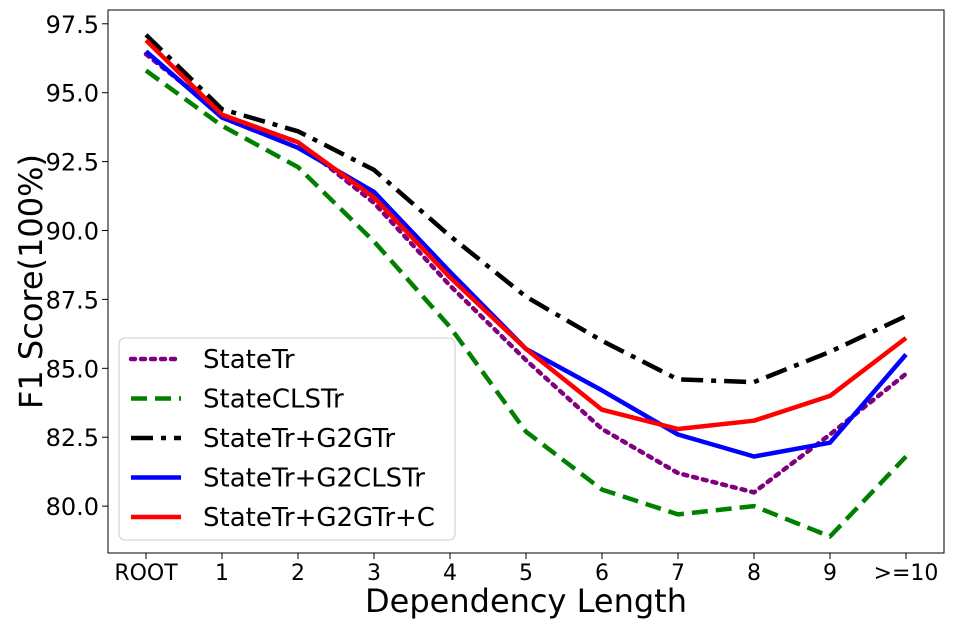  Describe the element at coordinates (754, 573) in the screenshot. I see `x-tick-label: 8` at that location.